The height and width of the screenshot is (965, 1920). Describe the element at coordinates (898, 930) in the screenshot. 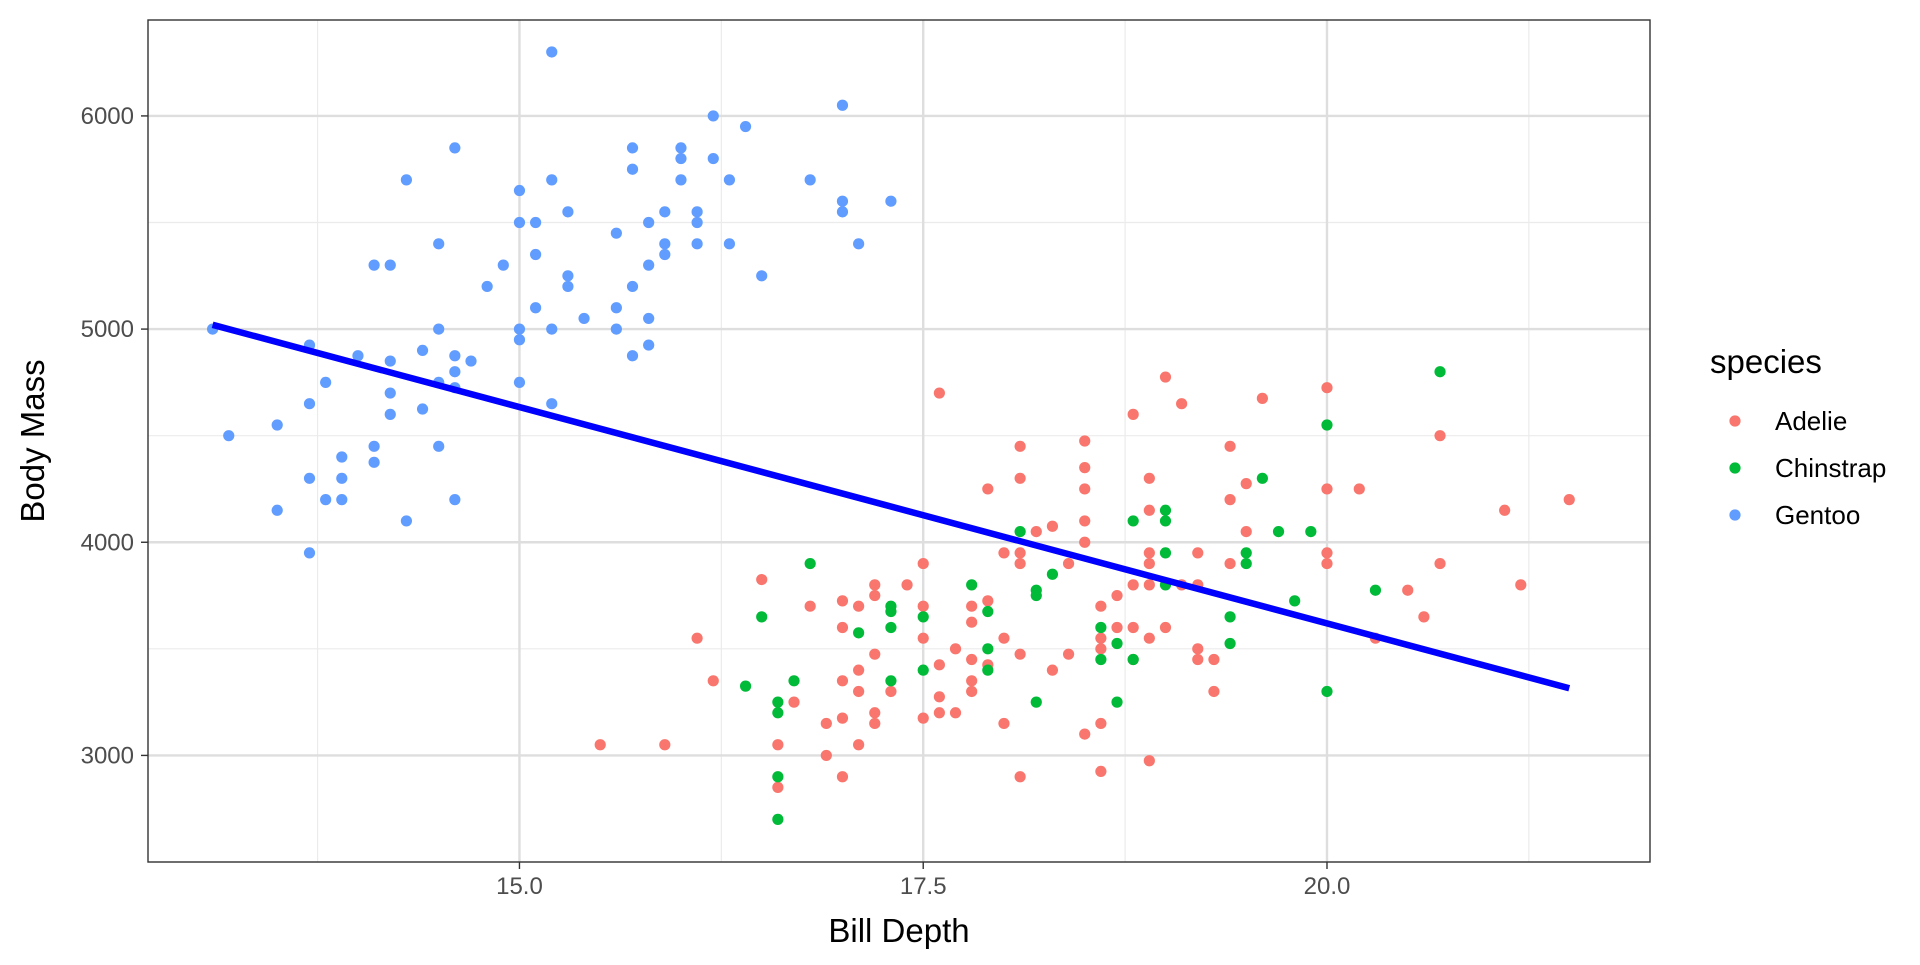

I see `x-axis-title: Bill Depth` at that location.